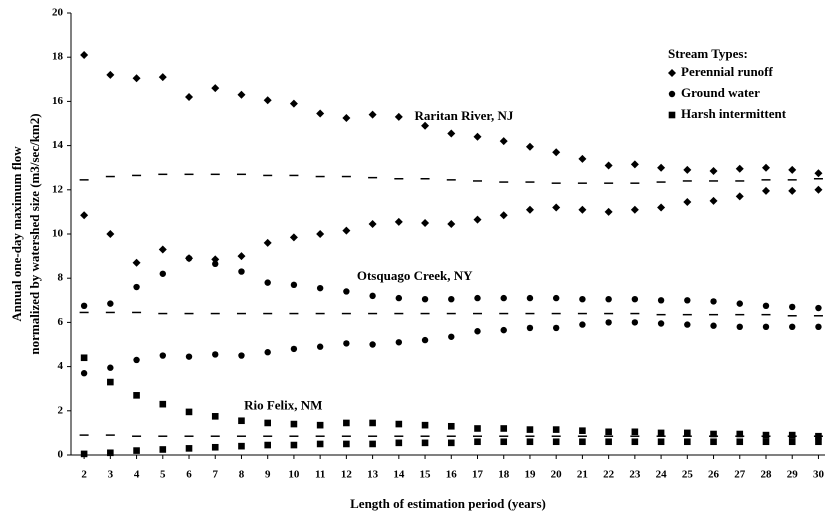 This screenshot has width=826, height=516. I want to click on x-tick-label: 28, so click(766, 475).